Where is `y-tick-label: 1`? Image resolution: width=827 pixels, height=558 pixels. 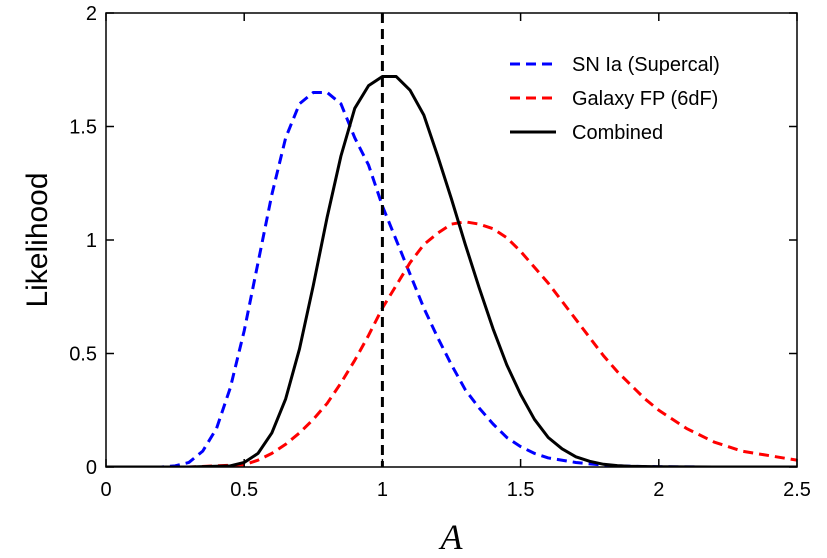 y-tick-label: 1 is located at coordinates (91, 241).